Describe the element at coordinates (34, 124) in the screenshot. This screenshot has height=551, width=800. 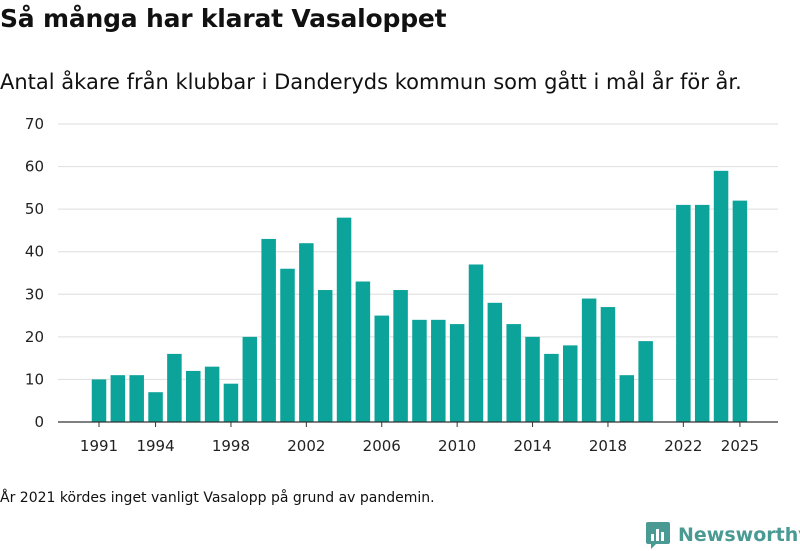
I see `y-tick-label: 70` at that location.